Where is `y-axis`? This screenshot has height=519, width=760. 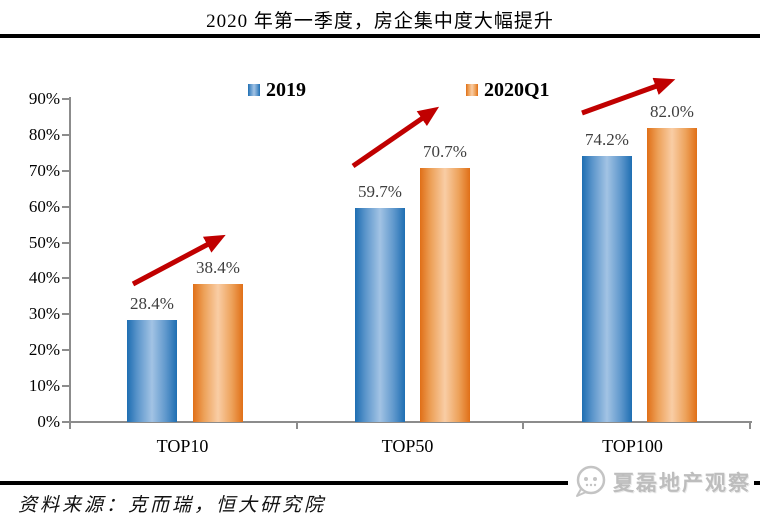
y-axis is located at coordinates (70, 262).